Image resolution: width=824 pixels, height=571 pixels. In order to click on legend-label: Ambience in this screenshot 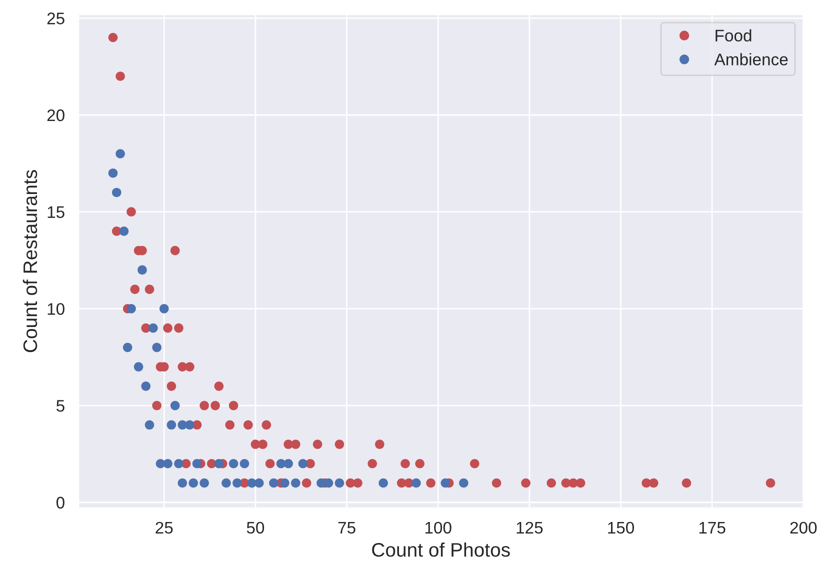, I will do `click(751, 59)`.